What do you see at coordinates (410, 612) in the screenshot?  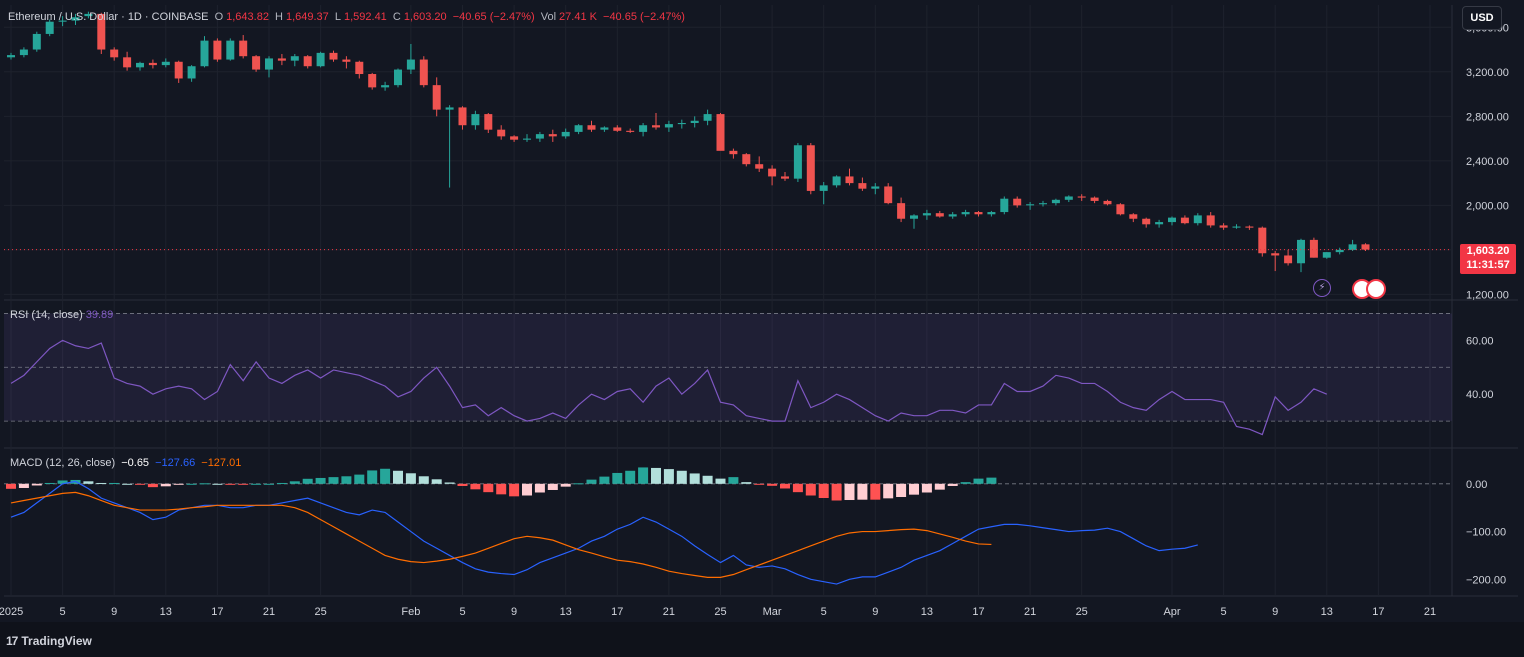 I see `x-tick-label: Feb` at bounding box center [410, 612].